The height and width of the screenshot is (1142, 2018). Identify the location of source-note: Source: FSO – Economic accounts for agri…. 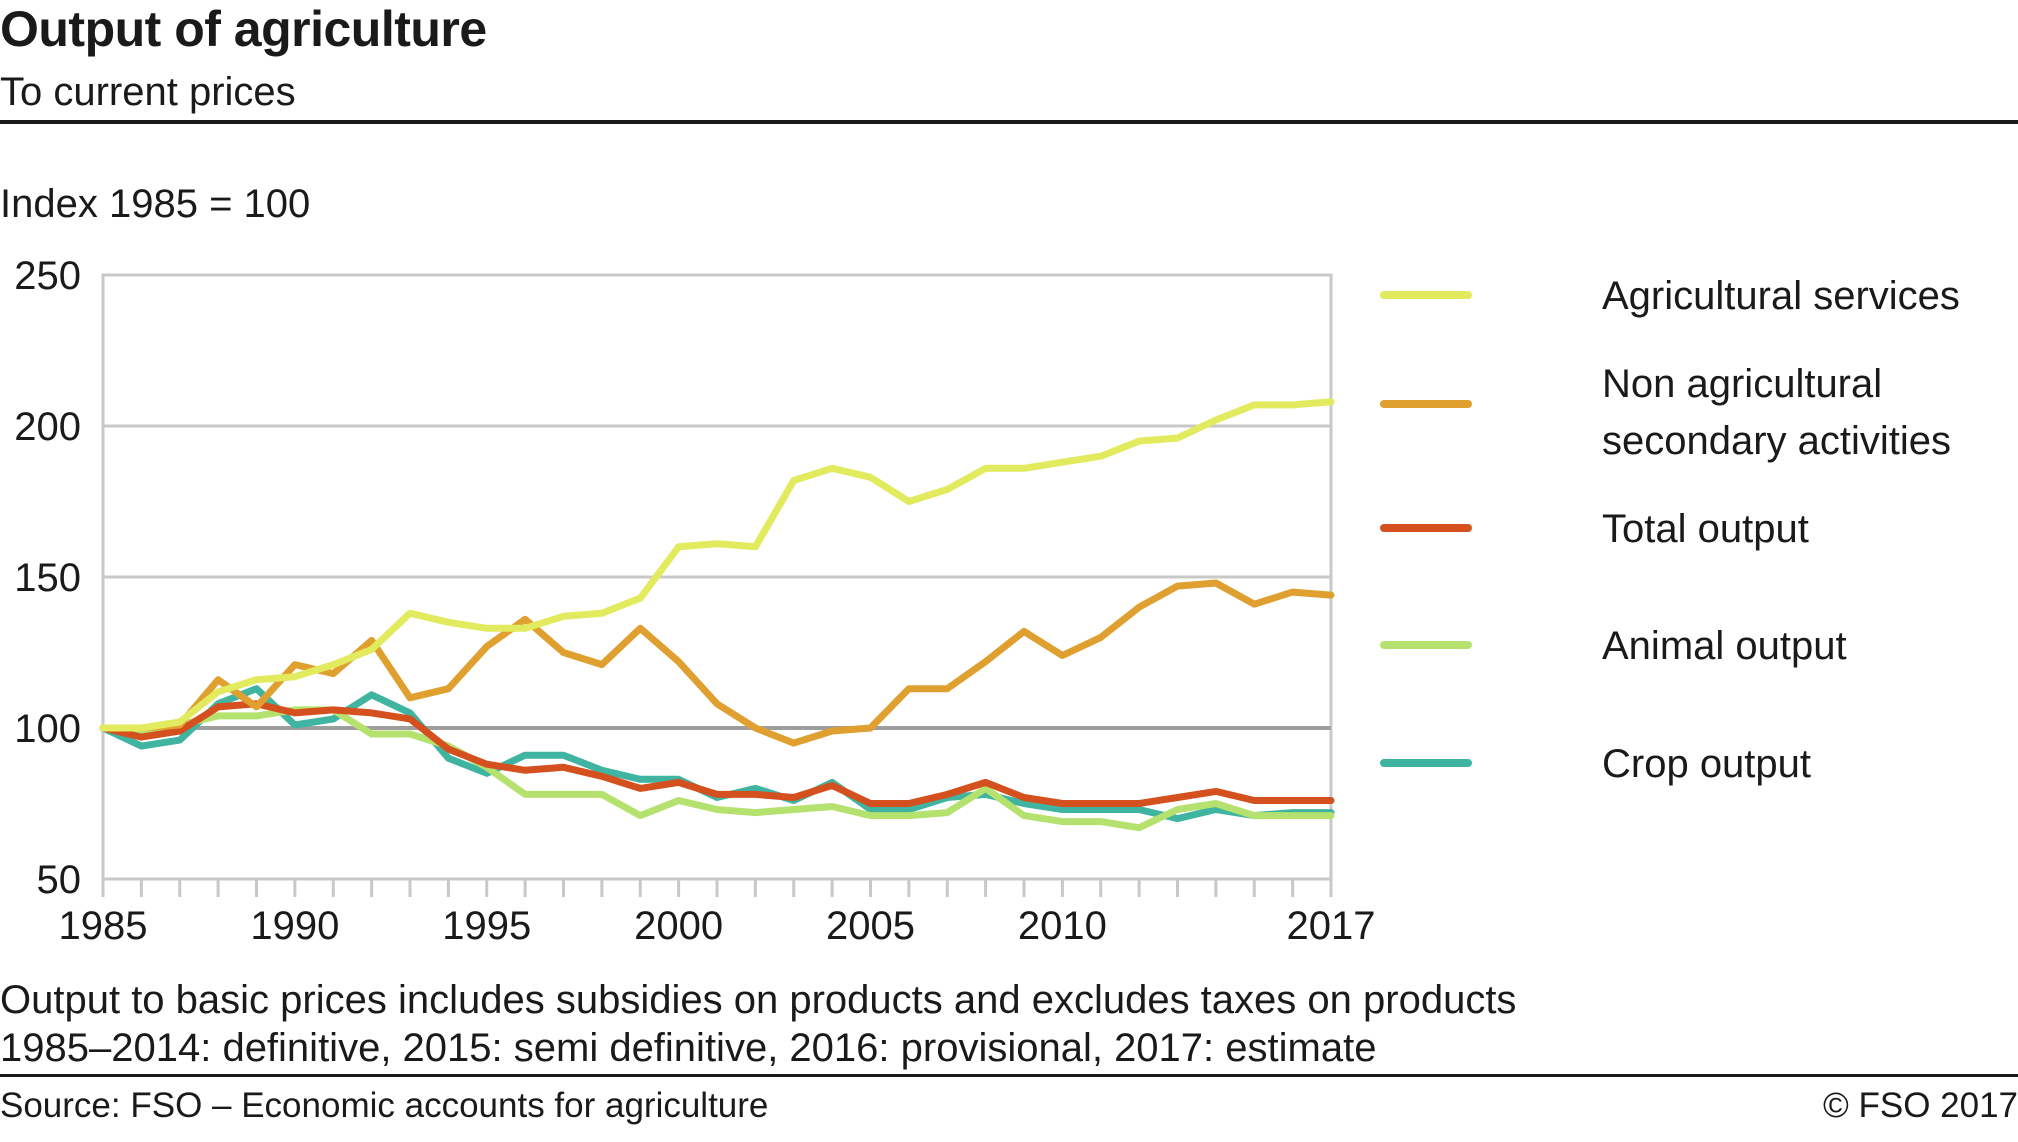
(384, 1105).